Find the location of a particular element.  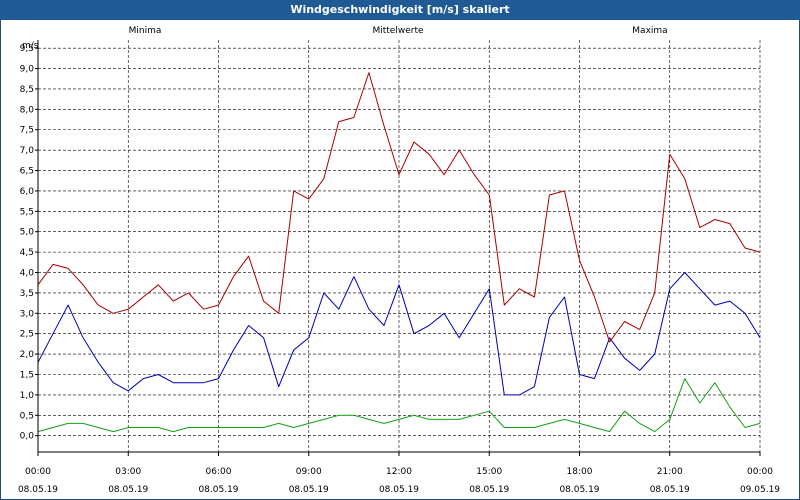

y-tick-label: 7,0 is located at coordinates (27, 151).